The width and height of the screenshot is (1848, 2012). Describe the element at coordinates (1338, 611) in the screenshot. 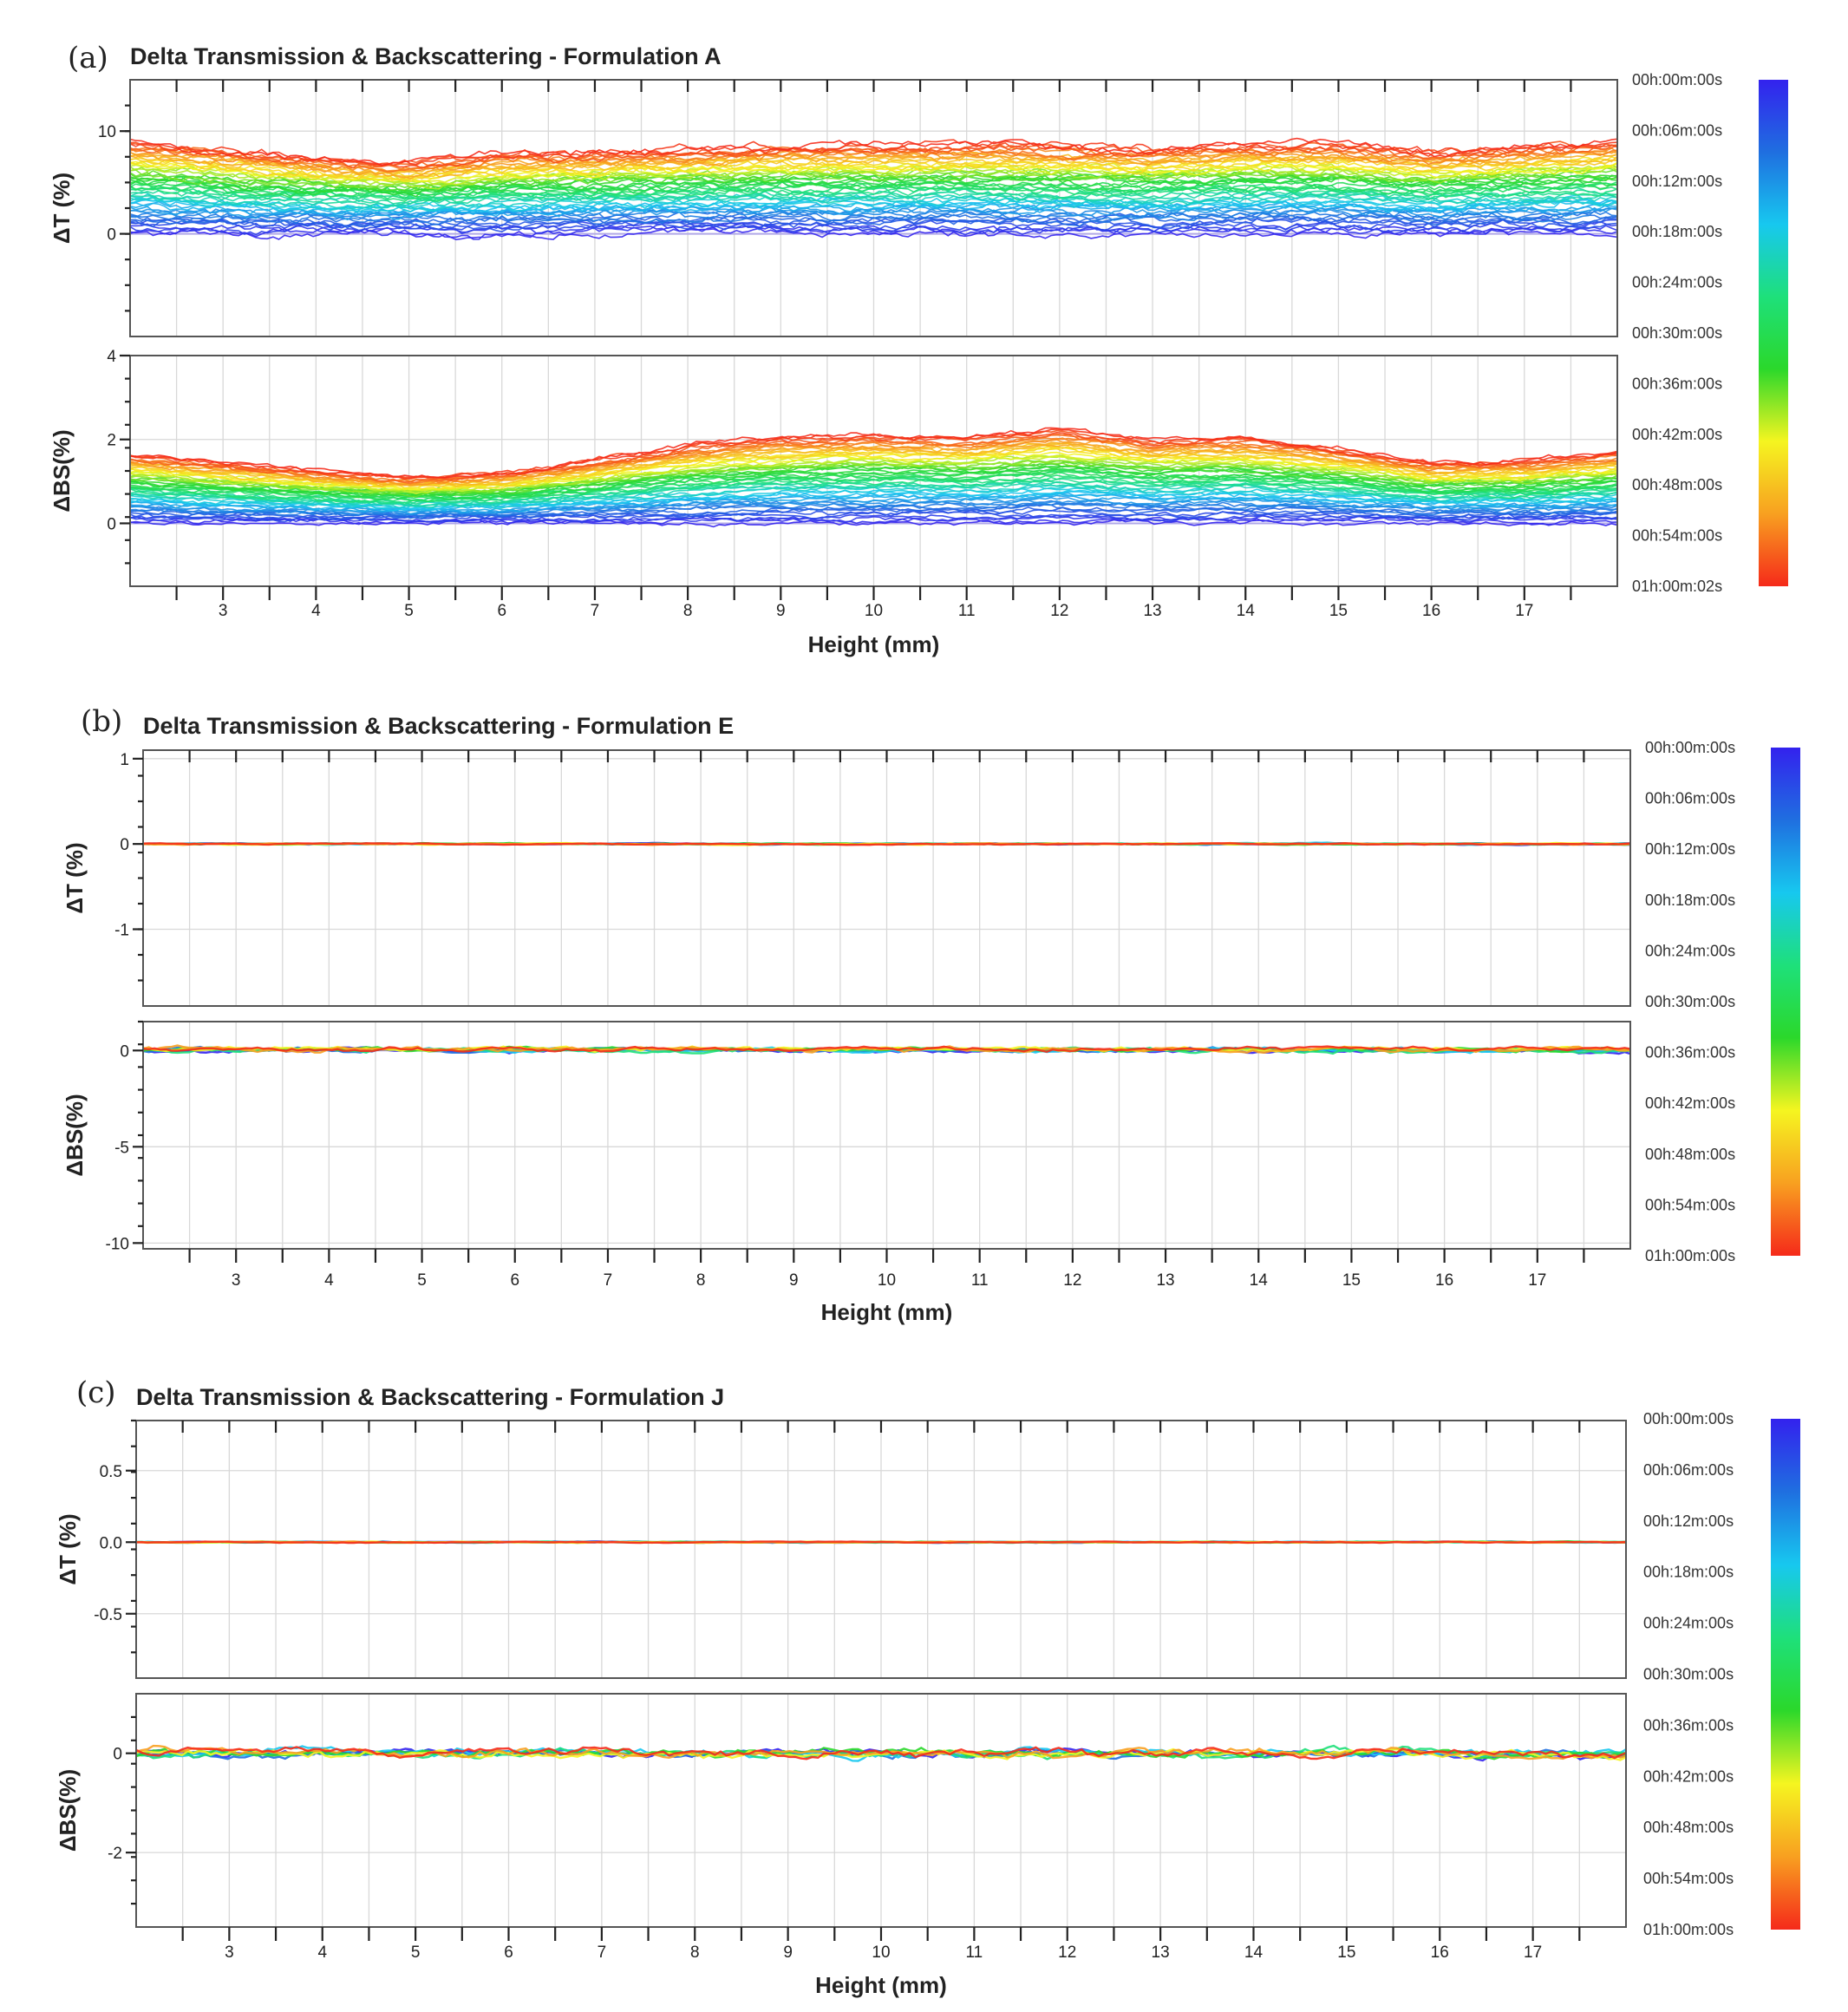

I see `x-tick-label: 15` at that location.